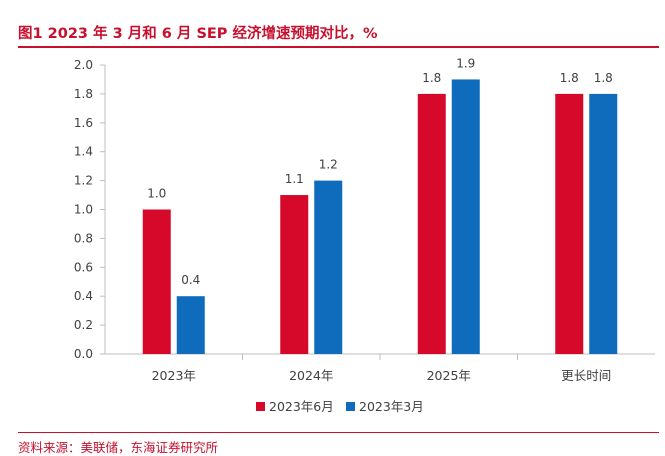 The image size is (665, 456). What do you see at coordinates (340, 406) in the screenshot?
I see `legend: 2023年6月 2023年3月` at bounding box center [340, 406].